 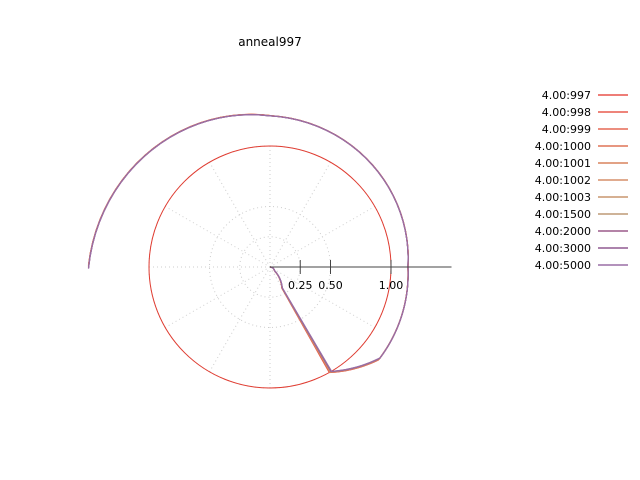 I want to click on chart-title: anneal997, so click(x=270, y=42).